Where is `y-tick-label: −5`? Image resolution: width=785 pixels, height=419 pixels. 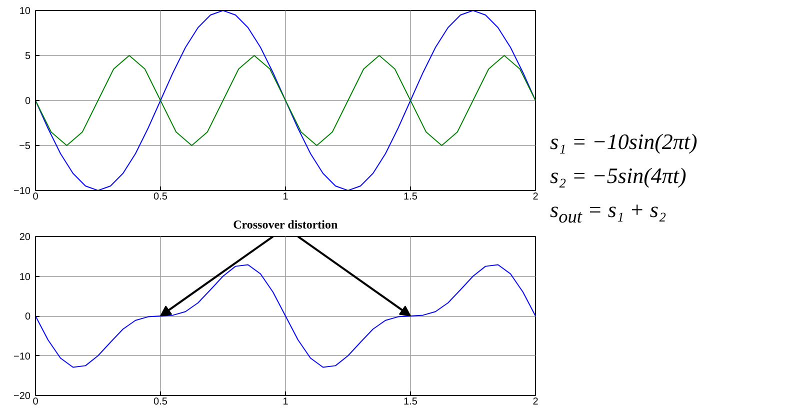
y-tick-label: −5 is located at coordinates (25, 146).